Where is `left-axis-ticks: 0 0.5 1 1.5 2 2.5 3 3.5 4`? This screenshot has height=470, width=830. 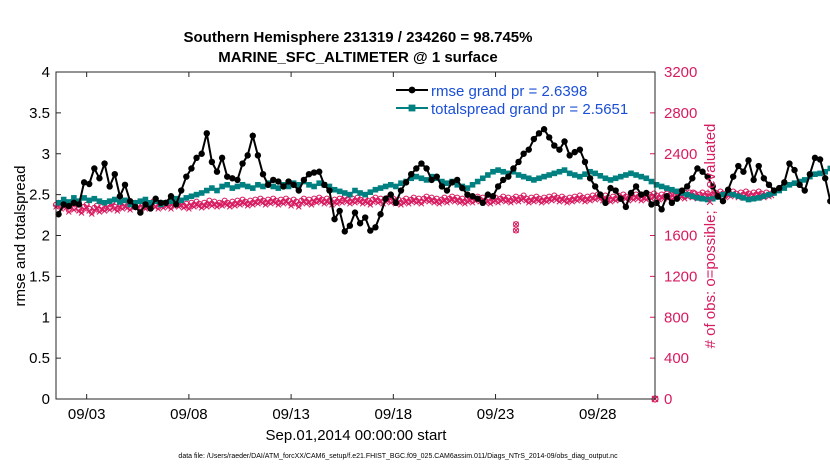
left-axis-ticks: 0 0.5 1 1.5 2 2.5 3 3.5 4 is located at coordinates (45, 236).